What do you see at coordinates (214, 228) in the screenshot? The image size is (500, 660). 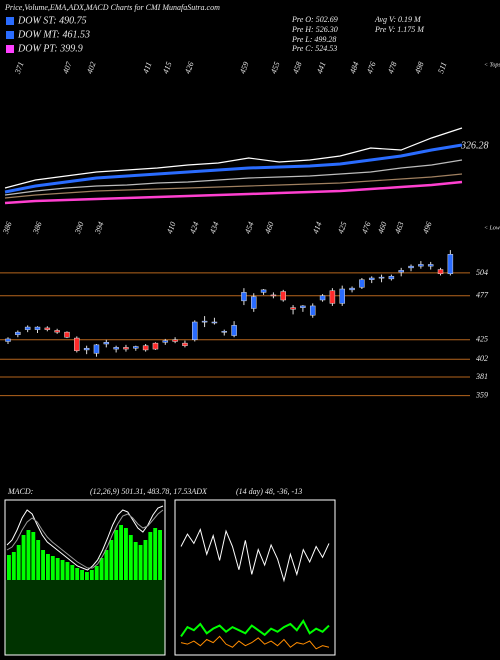 I see `low-label: 434` at bounding box center [214, 228].